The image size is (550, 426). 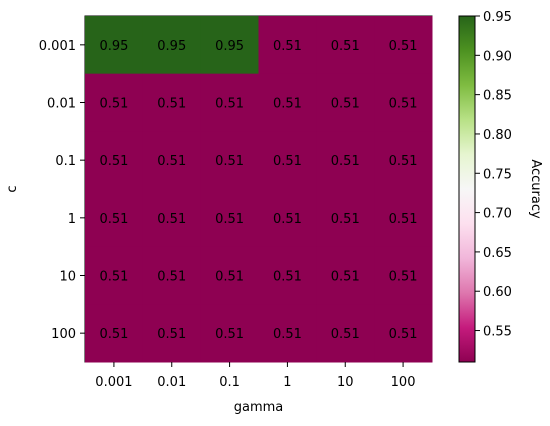 What do you see at coordinates (57, 46) in the screenshot?
I see `y-tick-label: 0.001` at bounding box center [57, 46].